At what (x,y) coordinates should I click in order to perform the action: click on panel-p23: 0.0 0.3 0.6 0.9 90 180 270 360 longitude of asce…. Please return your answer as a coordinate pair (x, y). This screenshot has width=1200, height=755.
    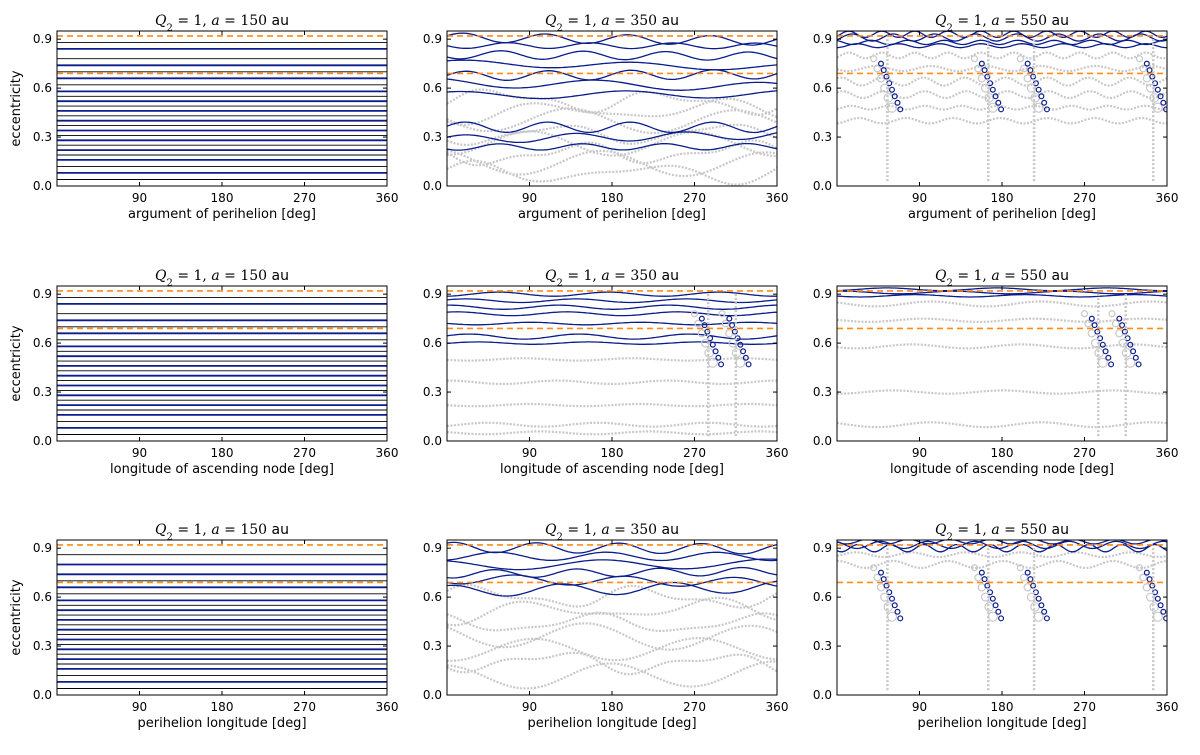
    Looking at the image, I should click on (996, 372).